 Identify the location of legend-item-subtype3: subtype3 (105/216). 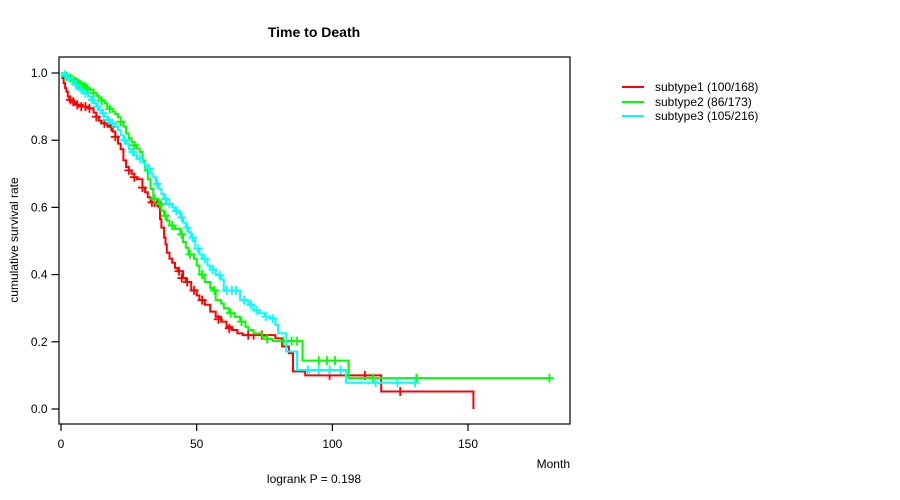
(690, 116).